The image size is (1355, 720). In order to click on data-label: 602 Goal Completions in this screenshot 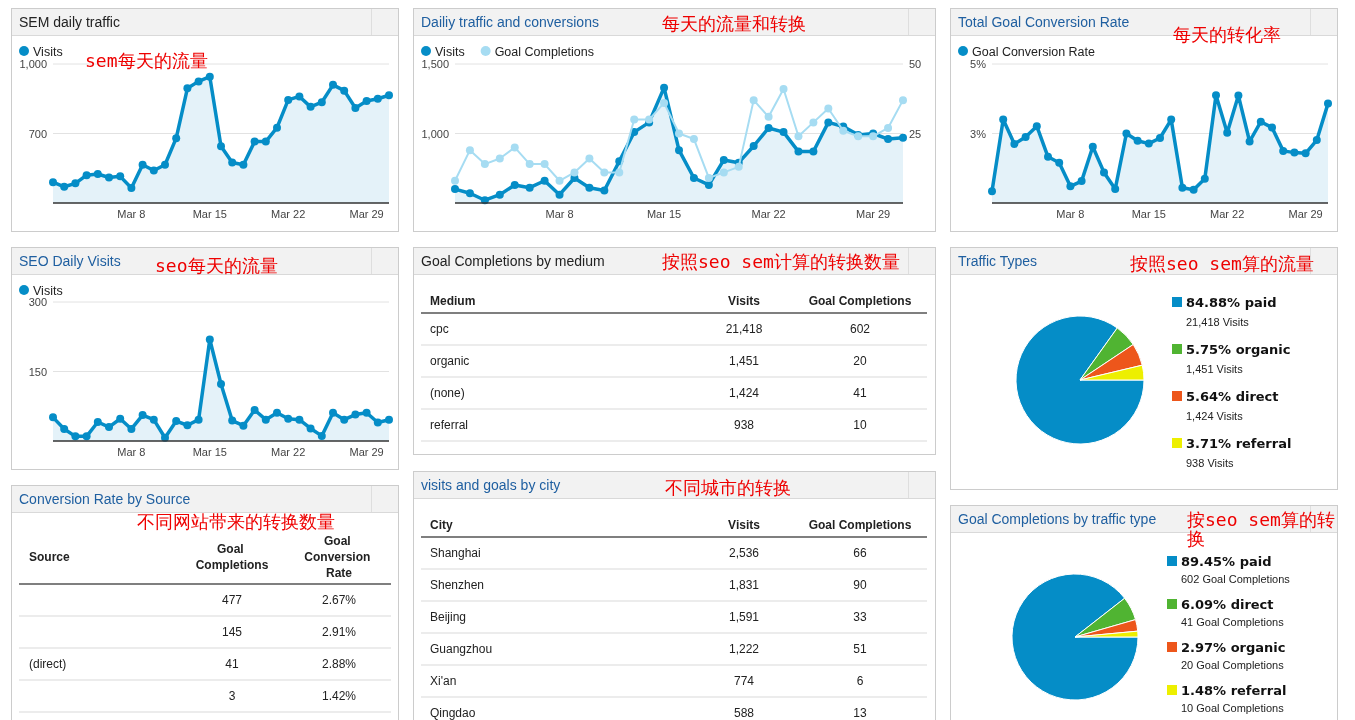, I will do `click(1236, 579)`.